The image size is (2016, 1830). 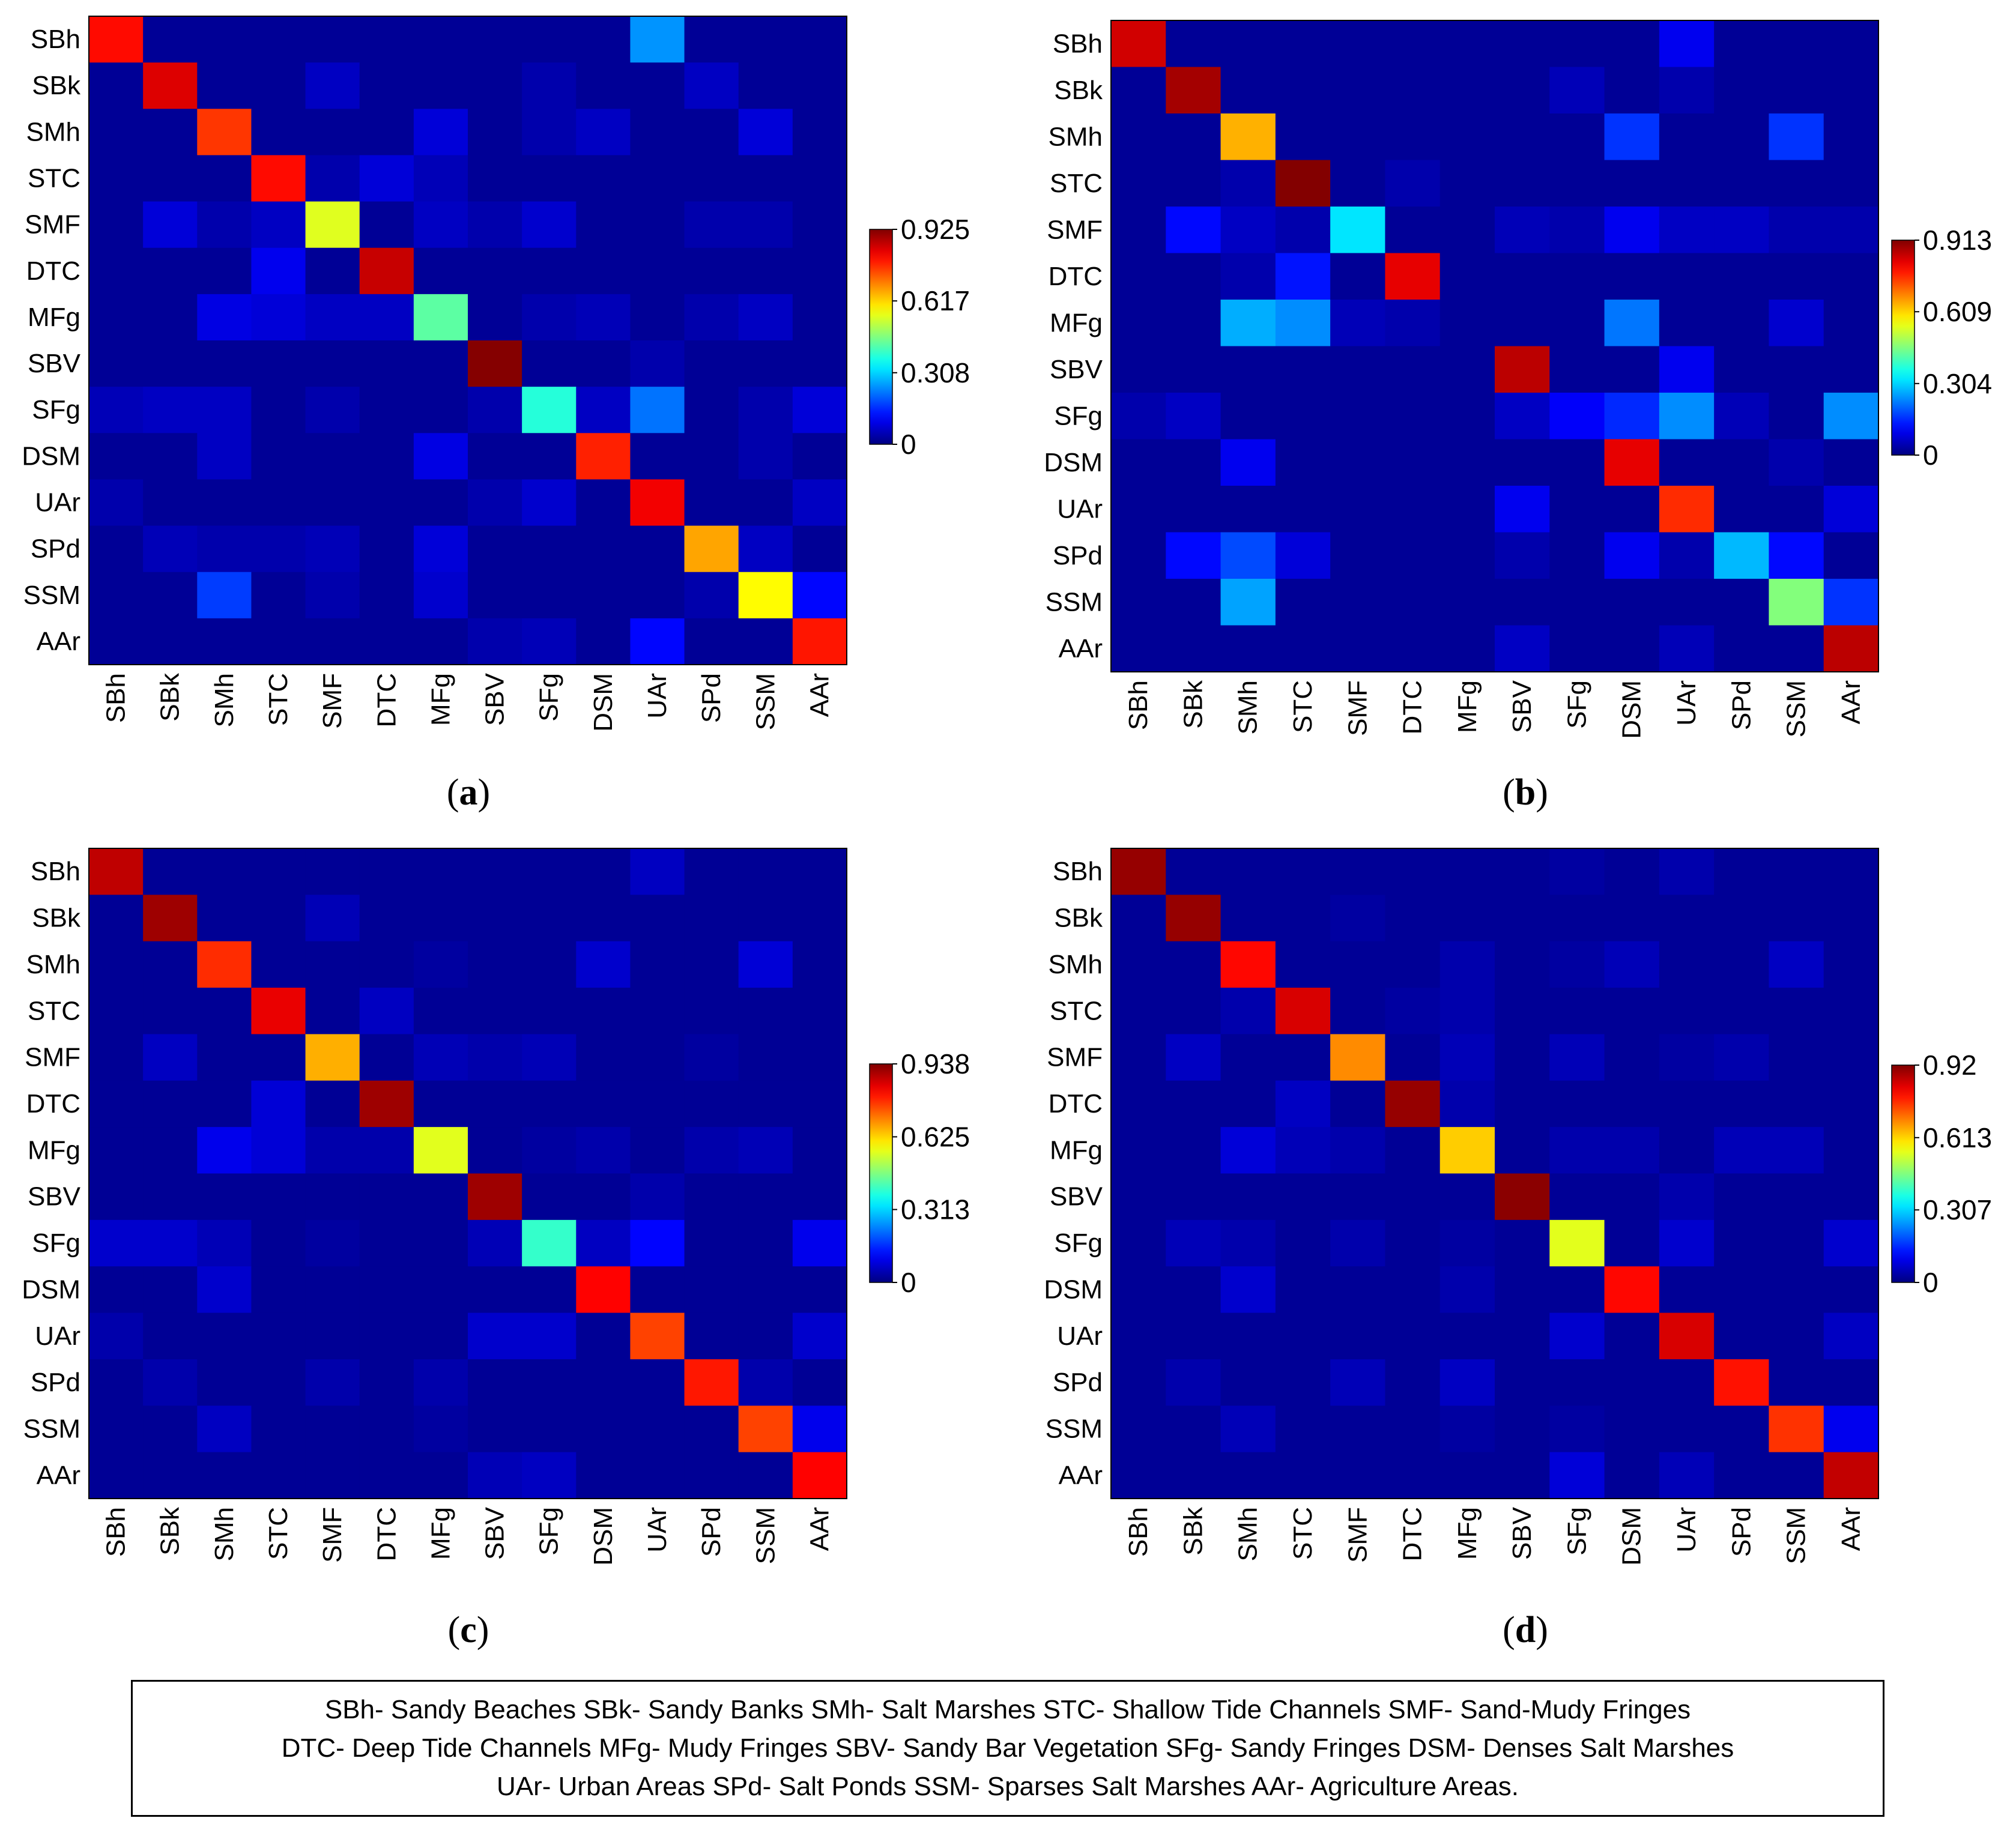 I want to click on cell-SBh-SMh, so click(x=224, y=871).